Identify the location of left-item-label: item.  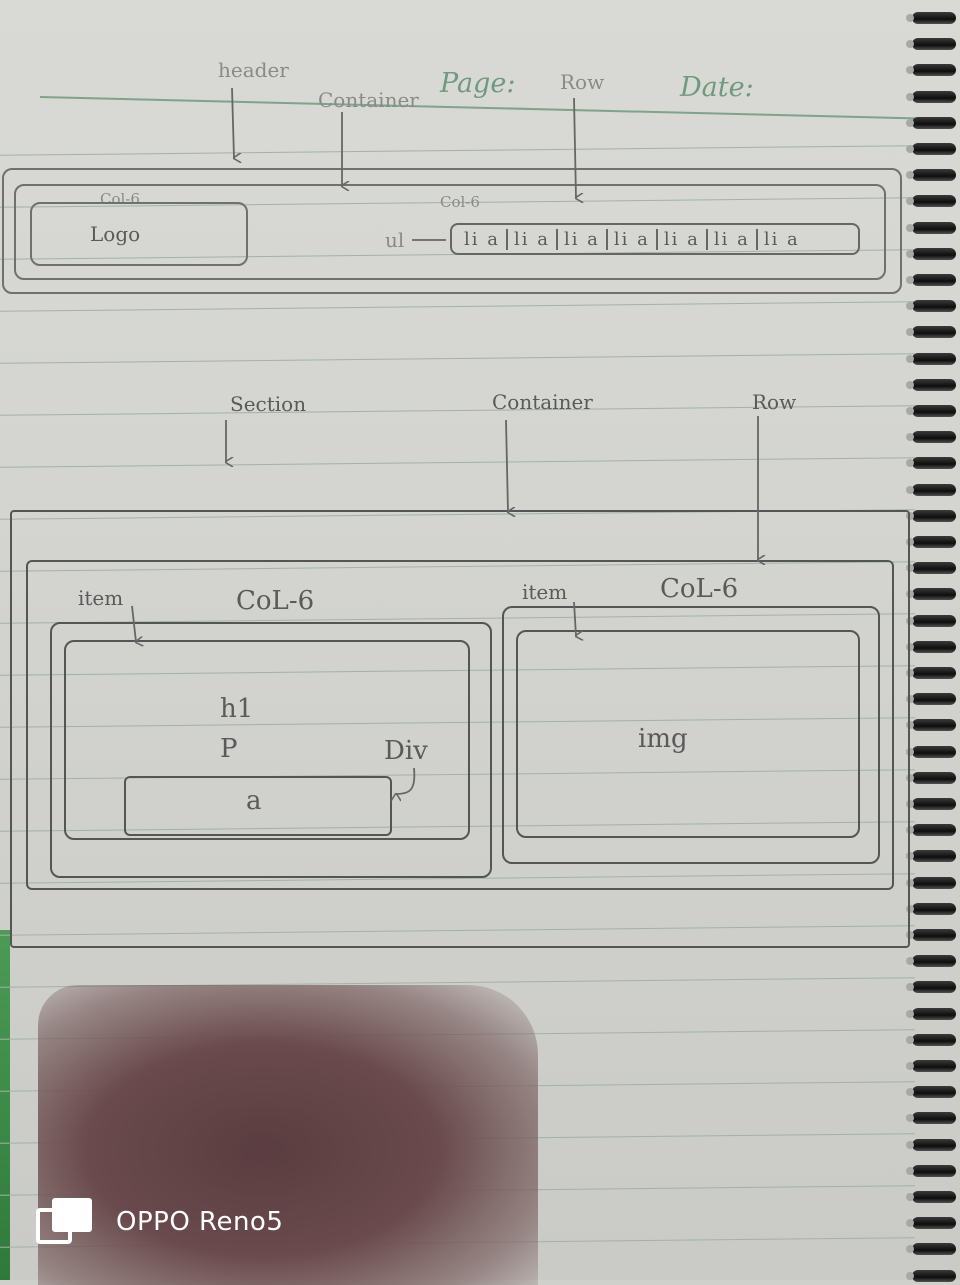
(101, 598).